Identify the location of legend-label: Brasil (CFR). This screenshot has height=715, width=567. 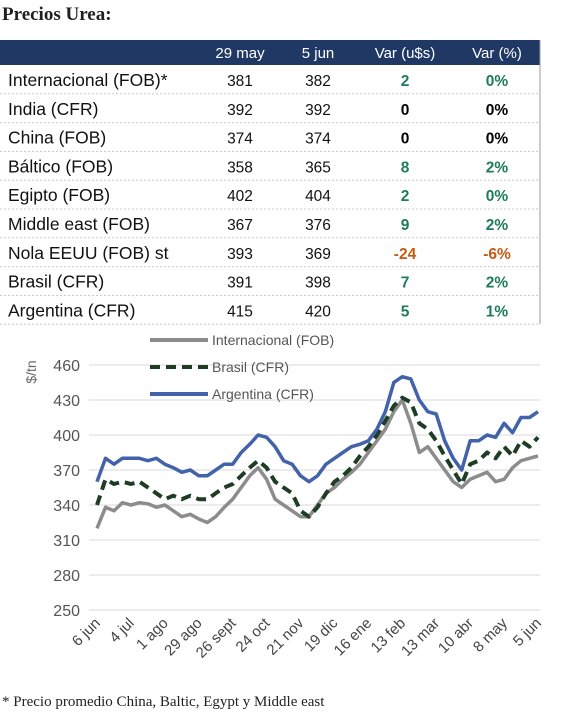
(250, 367).